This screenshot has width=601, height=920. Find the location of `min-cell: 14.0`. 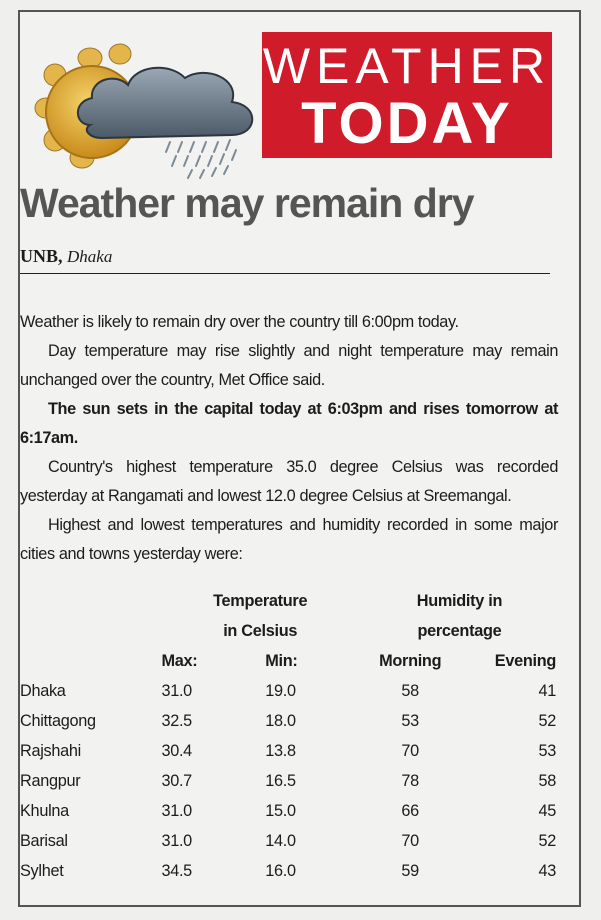

min-cell: 14.0 is located at coordinates (280, 840).